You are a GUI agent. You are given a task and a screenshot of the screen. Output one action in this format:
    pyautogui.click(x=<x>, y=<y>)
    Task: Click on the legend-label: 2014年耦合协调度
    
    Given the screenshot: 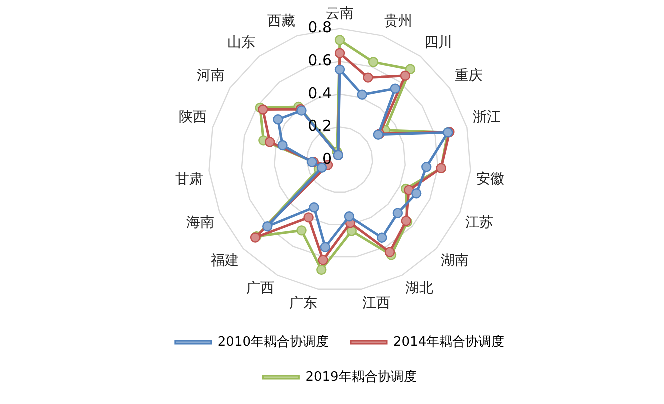 What is the action you would take?
    pyautogui.click(x=449, y=342)
    